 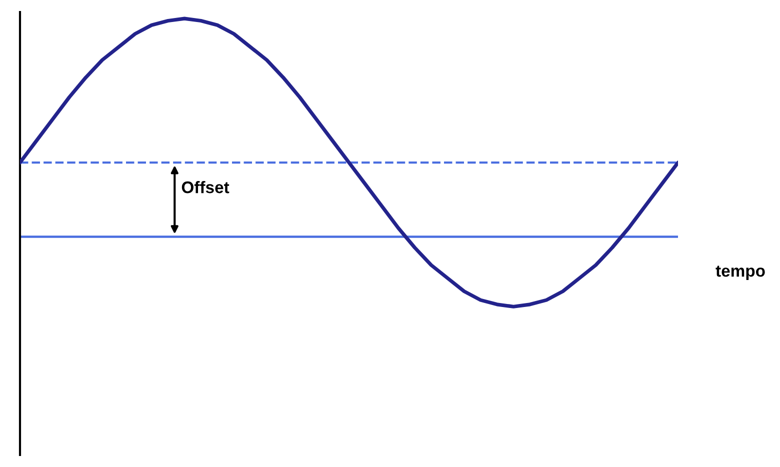 What do you see at coordinates (740, 273) in the screenshot?
I see `x-axis-title: tempo` at bounding box center [740, 273].